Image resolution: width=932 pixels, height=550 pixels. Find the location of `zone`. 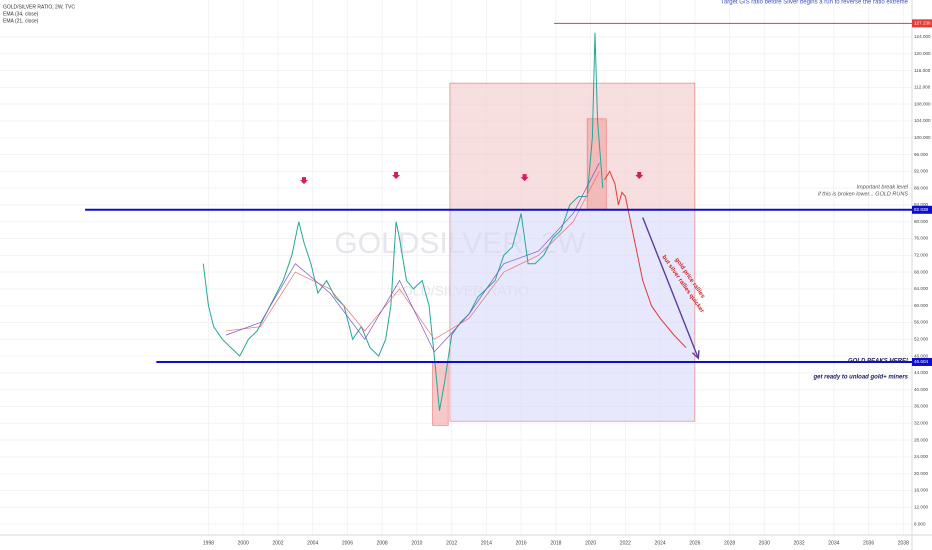

zone is located at coordinates (572, 146).